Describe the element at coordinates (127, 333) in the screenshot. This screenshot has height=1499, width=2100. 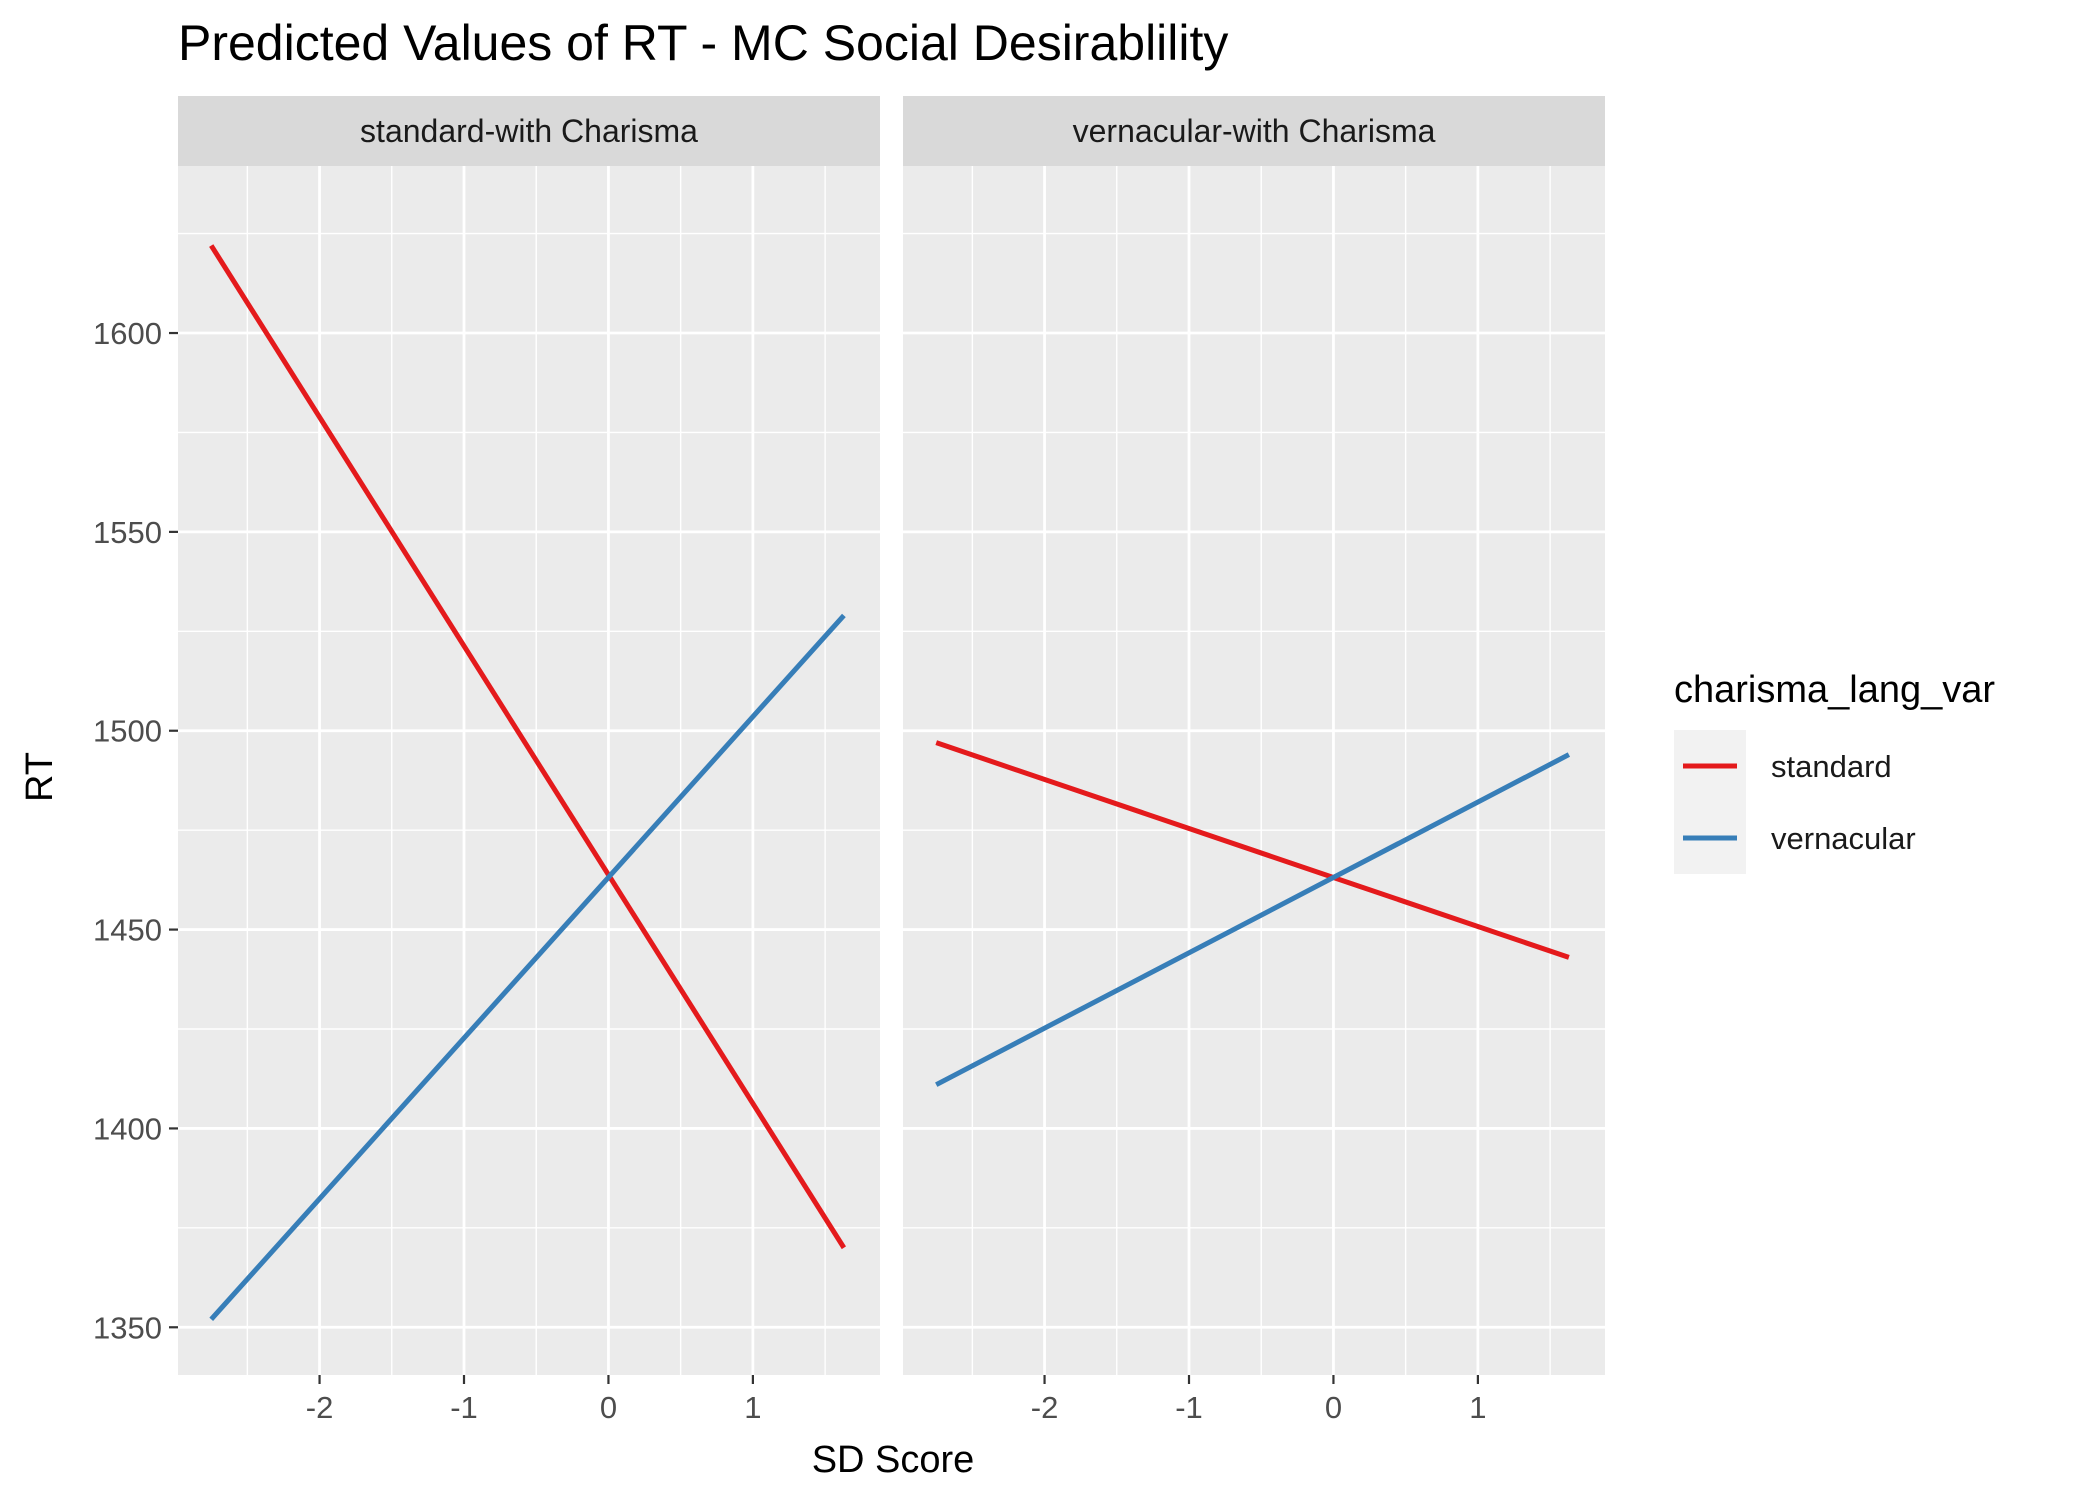
I see `y-tick-label: 1600` at that location.